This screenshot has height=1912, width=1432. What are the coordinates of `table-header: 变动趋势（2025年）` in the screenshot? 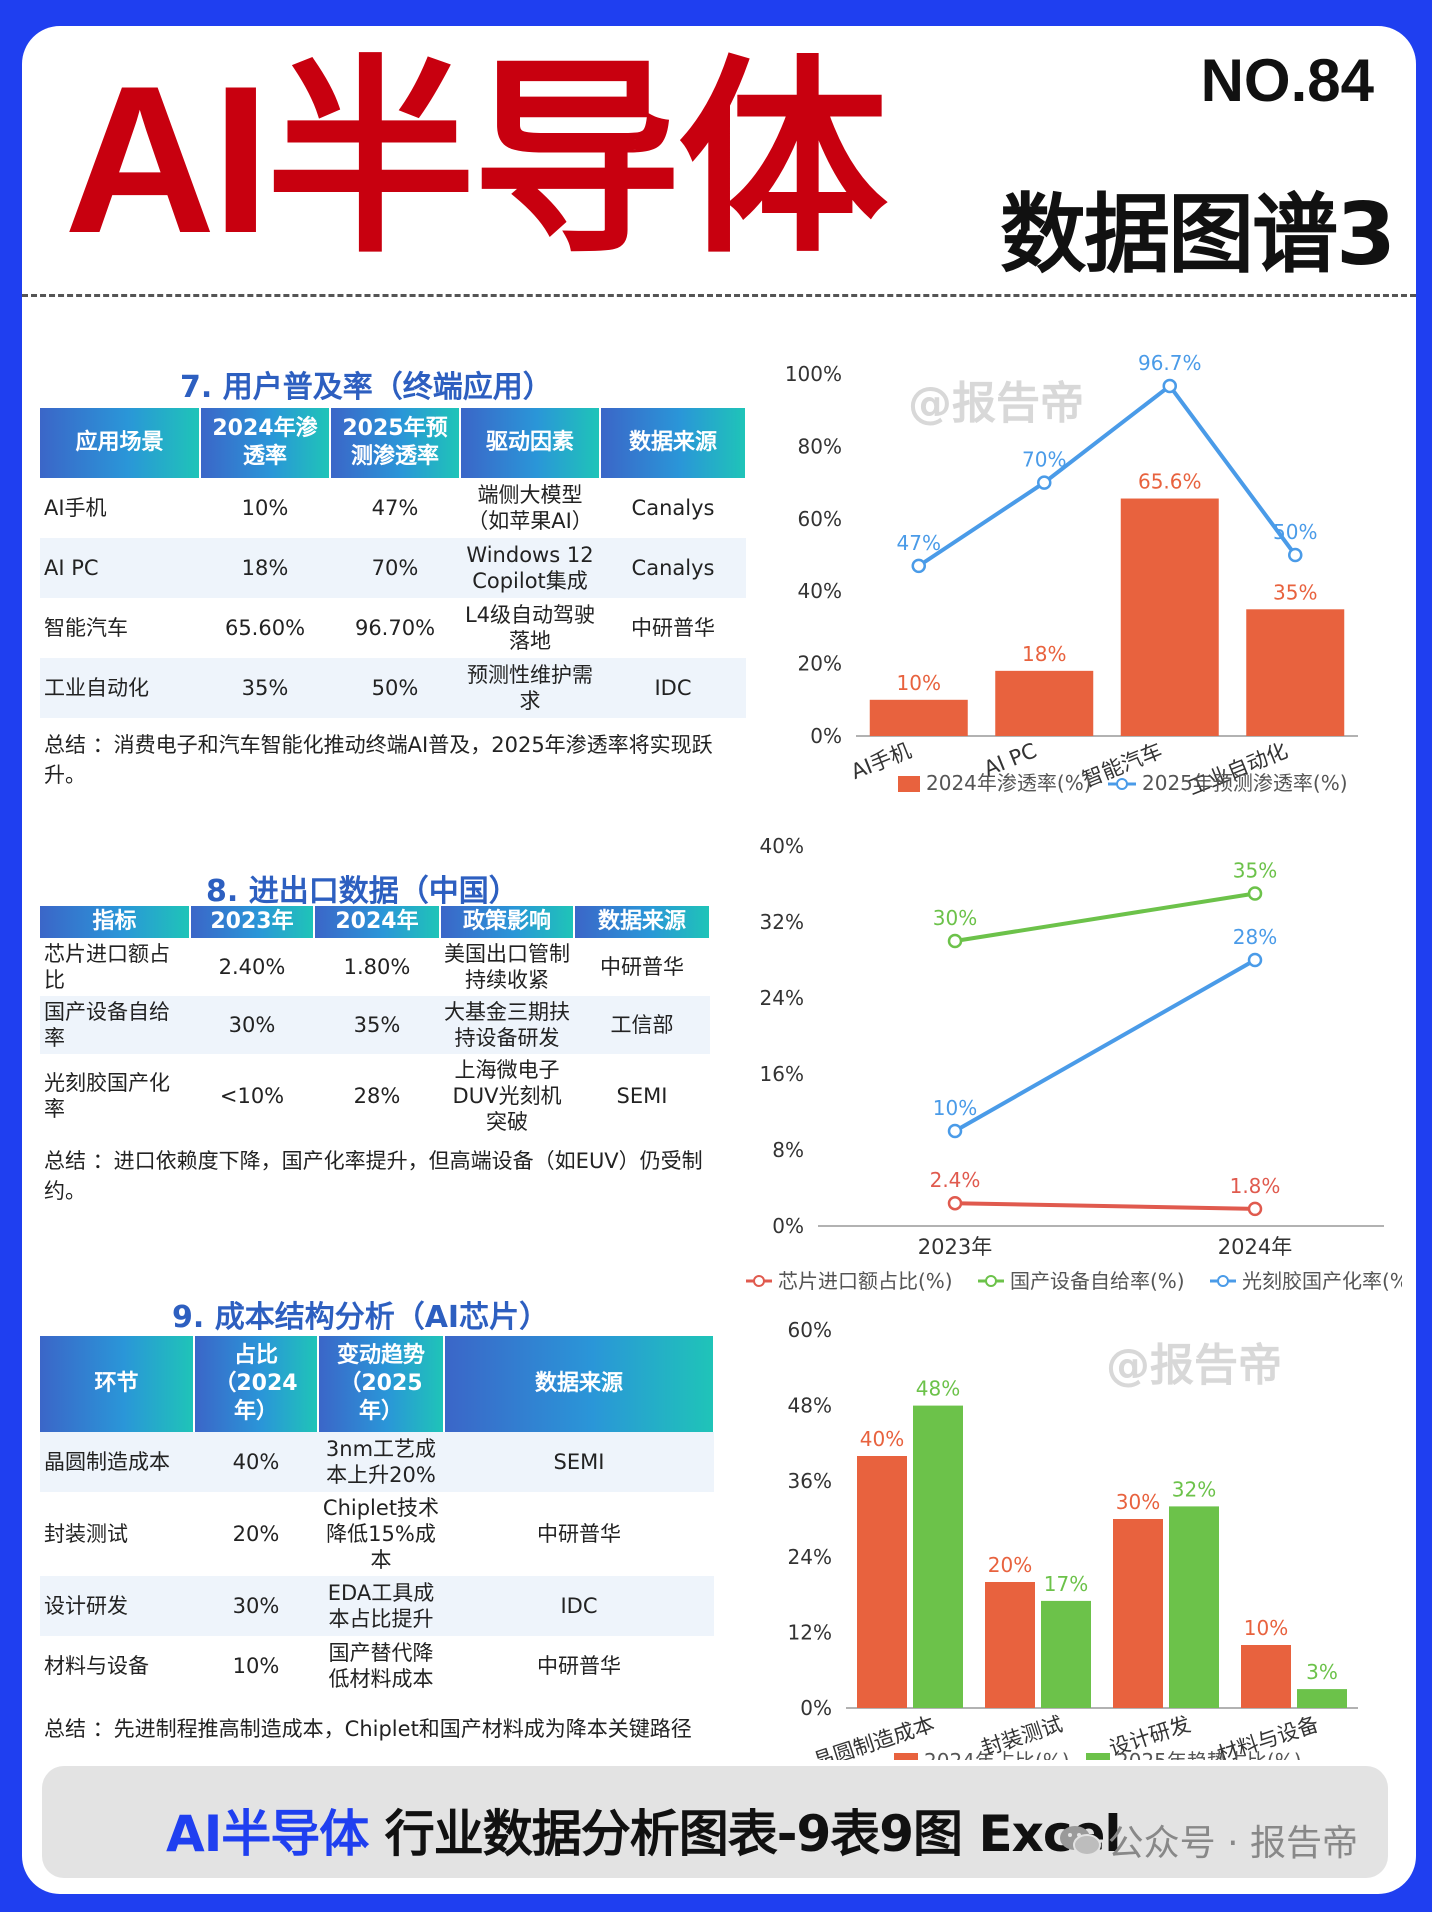 It's located at (381, 1384).